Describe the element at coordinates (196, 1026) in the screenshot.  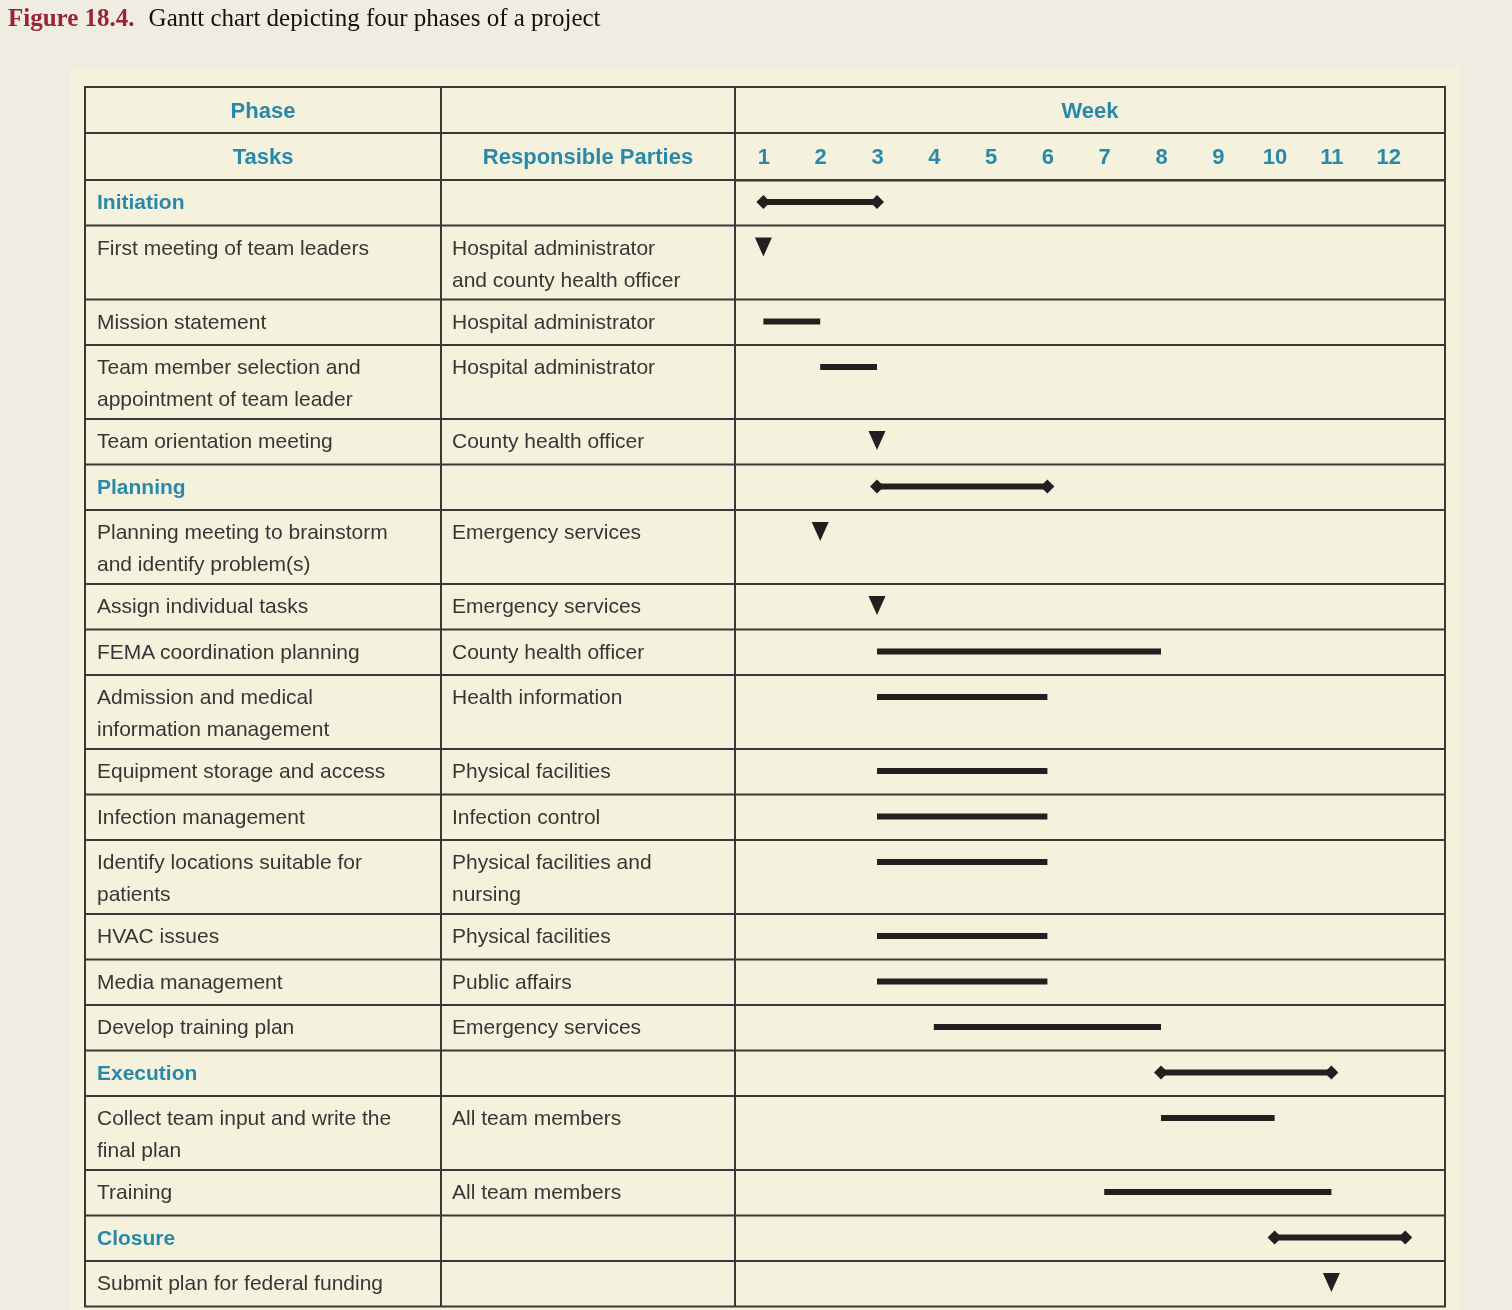
I see `y-tick-label: Develop training plan` at that location.